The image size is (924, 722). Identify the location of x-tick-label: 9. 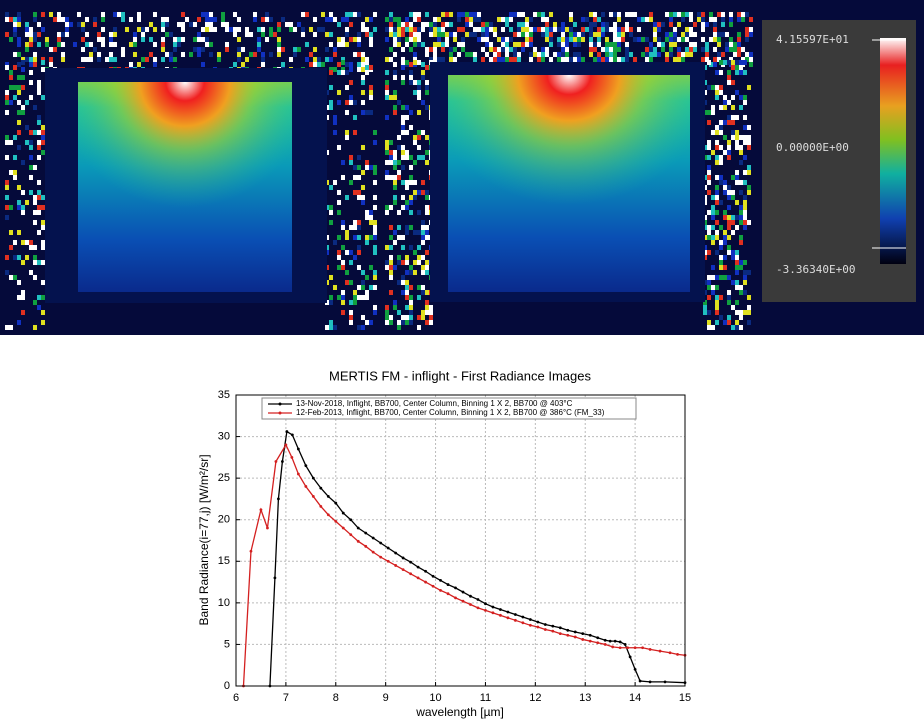
(386, 698).